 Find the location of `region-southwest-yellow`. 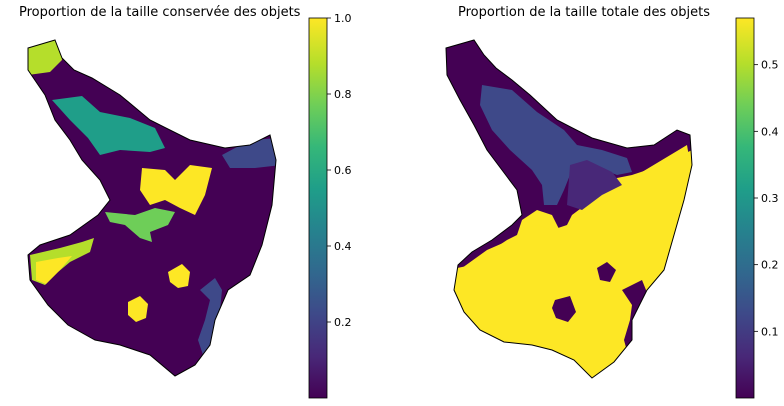

region-southwest-yellow is located at coordinates (54, 270).